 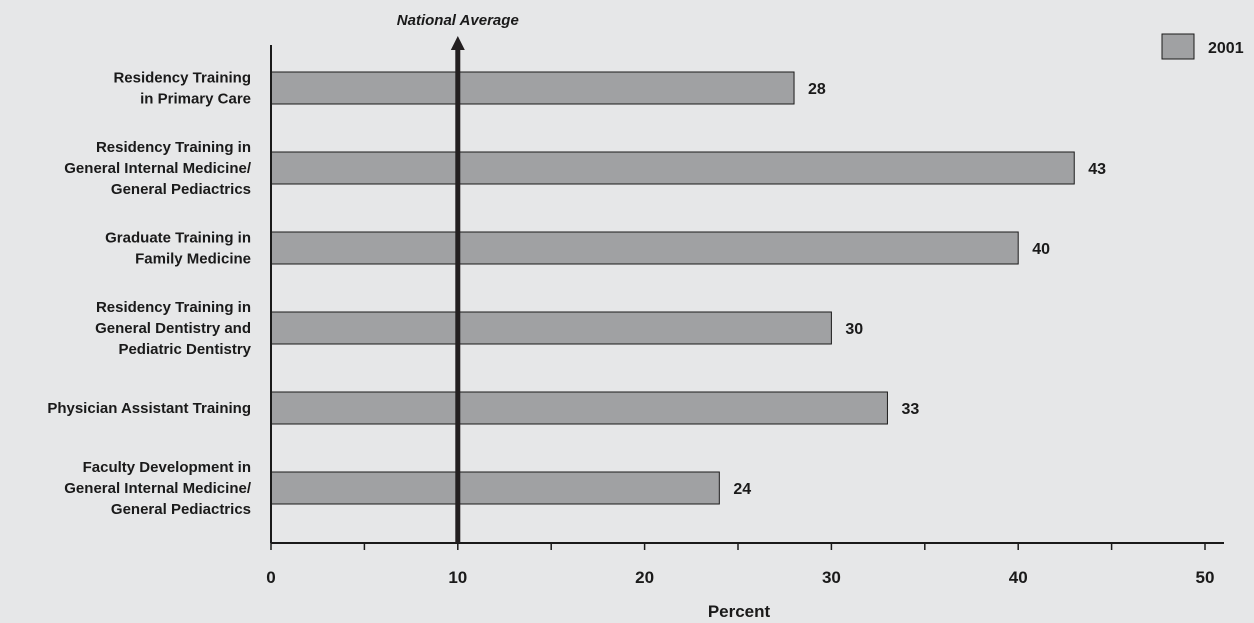 What do you see at coordinates (457, 577) in the screenshot?
I see `x-tick-label-10: 10` at bounding box center [457, 577].